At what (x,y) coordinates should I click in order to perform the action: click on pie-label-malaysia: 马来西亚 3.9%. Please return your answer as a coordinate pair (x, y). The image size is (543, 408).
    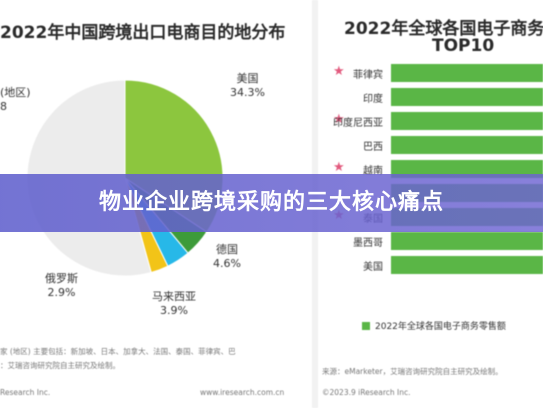
    Looking at the image, I should click on (174, 304).